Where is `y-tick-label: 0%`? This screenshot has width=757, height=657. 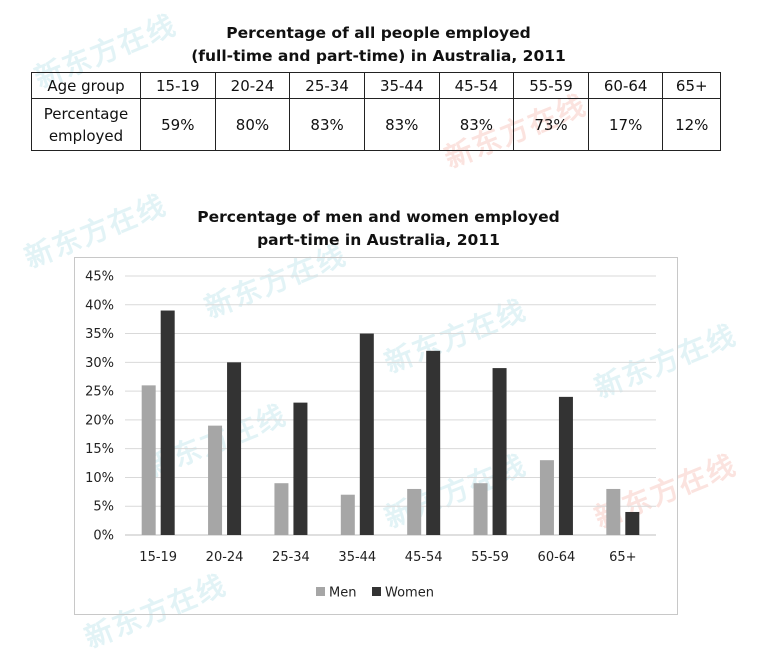 y-tick-label: 0% is located at coordinates (103, 536).